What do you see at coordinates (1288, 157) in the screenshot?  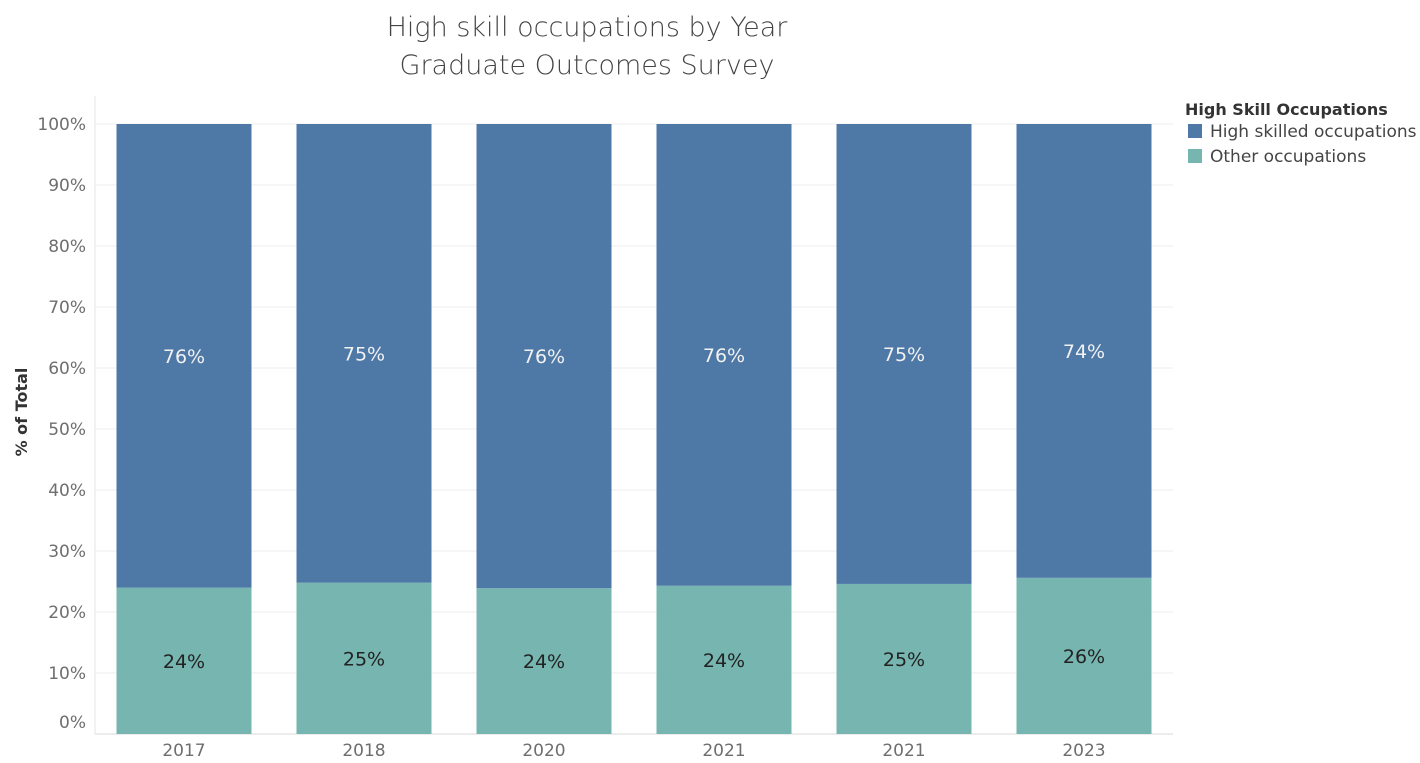 I see `legend-label: Other occupations` at bounding box center [1288, 157].